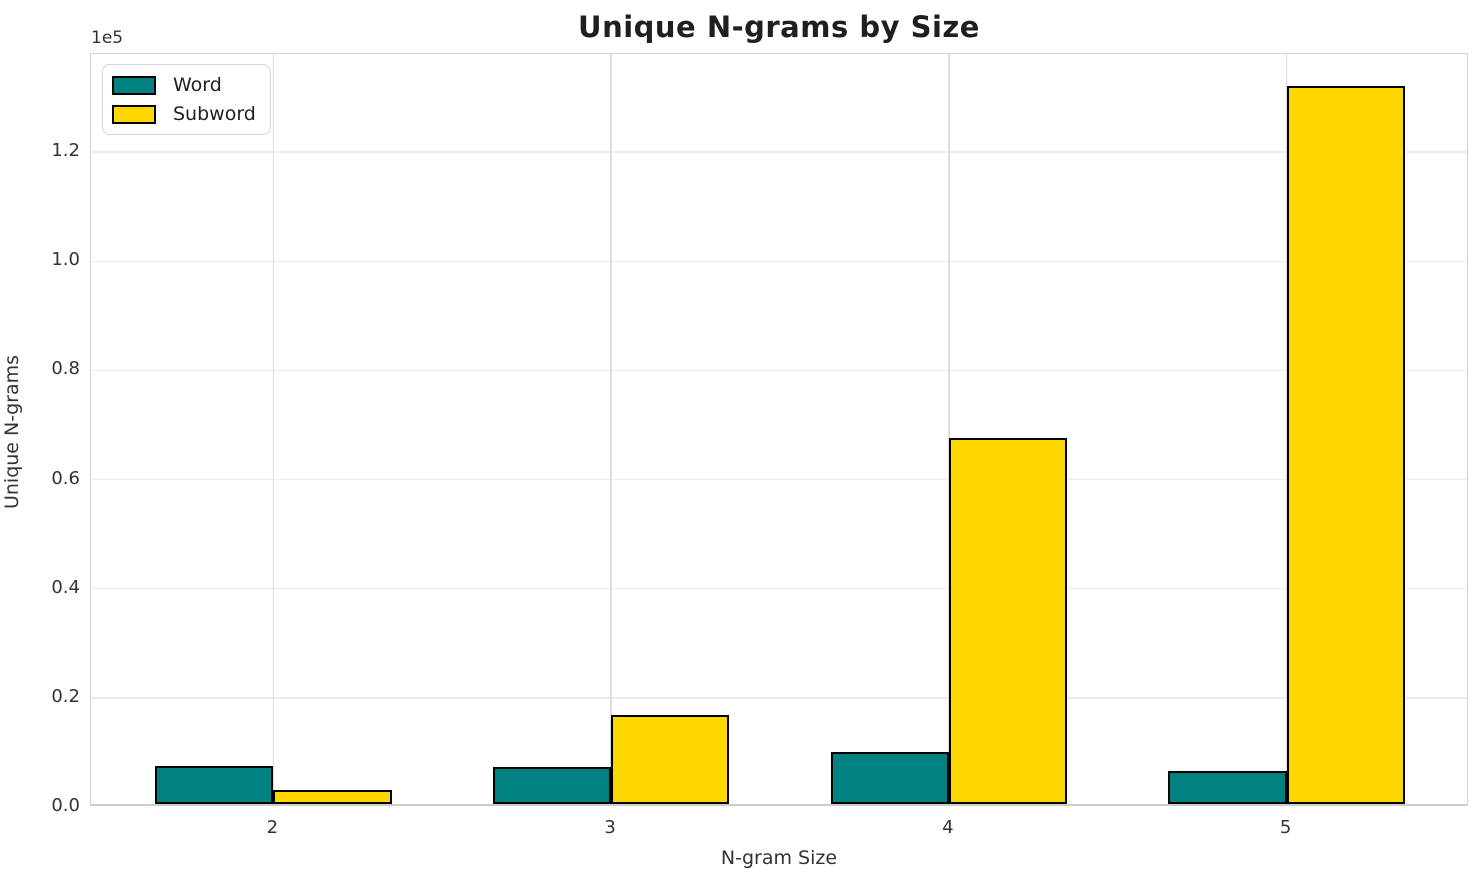  I want to click on x-tick-label: 5, so click(1285, 827).